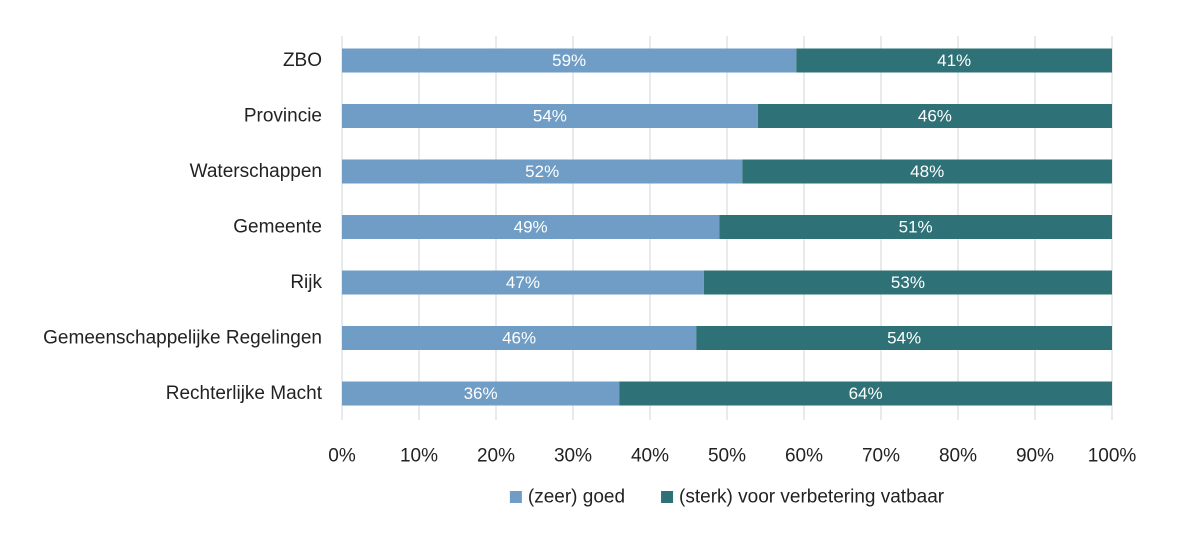 Image resolution: width=1200 pixels, height=534 pixels. I want to click on data-label: 48%, so click(927, 171).